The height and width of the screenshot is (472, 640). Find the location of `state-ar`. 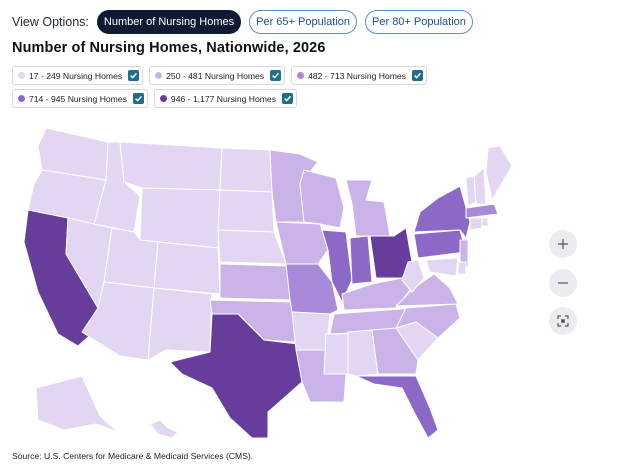

state-ar is located at coordinates (311, 331).